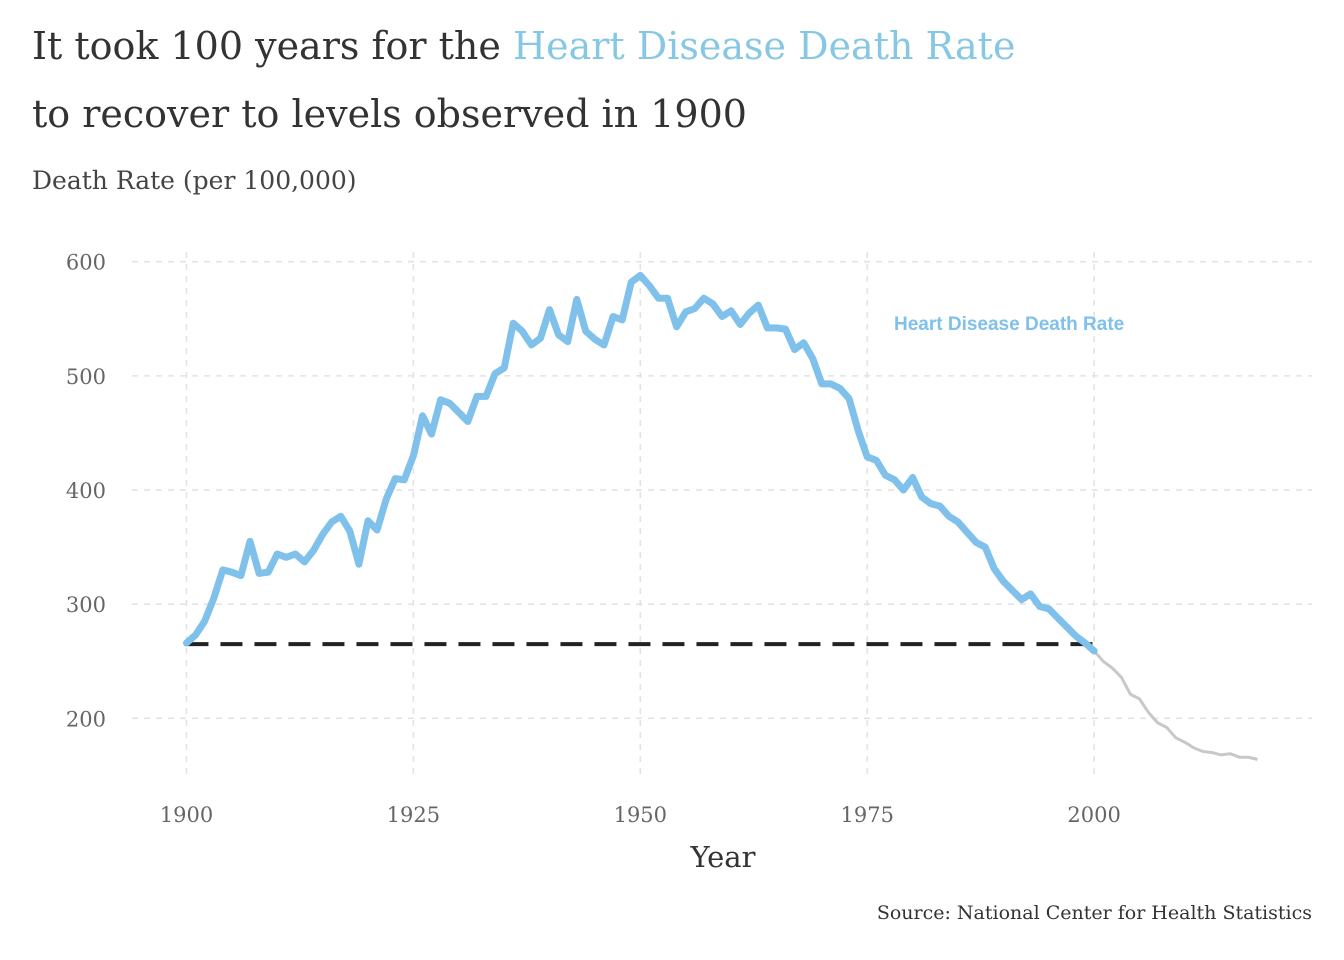 The height and width of the screenshot is (960, 1344). I want to click on title-highlight: Heart Disease Death Rate, so click(764, 46).